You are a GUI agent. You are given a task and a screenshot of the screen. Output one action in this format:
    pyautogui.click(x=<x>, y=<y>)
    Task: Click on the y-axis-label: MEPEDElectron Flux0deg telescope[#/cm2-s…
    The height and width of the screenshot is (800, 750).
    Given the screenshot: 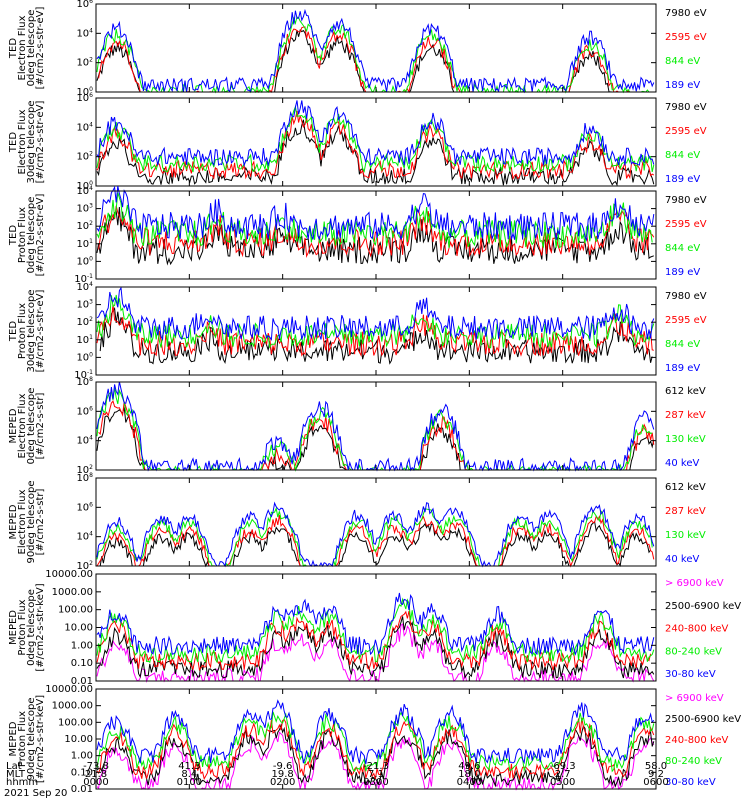 What is the action you would take?
    pyautogui.click(x=27, y=426)
    